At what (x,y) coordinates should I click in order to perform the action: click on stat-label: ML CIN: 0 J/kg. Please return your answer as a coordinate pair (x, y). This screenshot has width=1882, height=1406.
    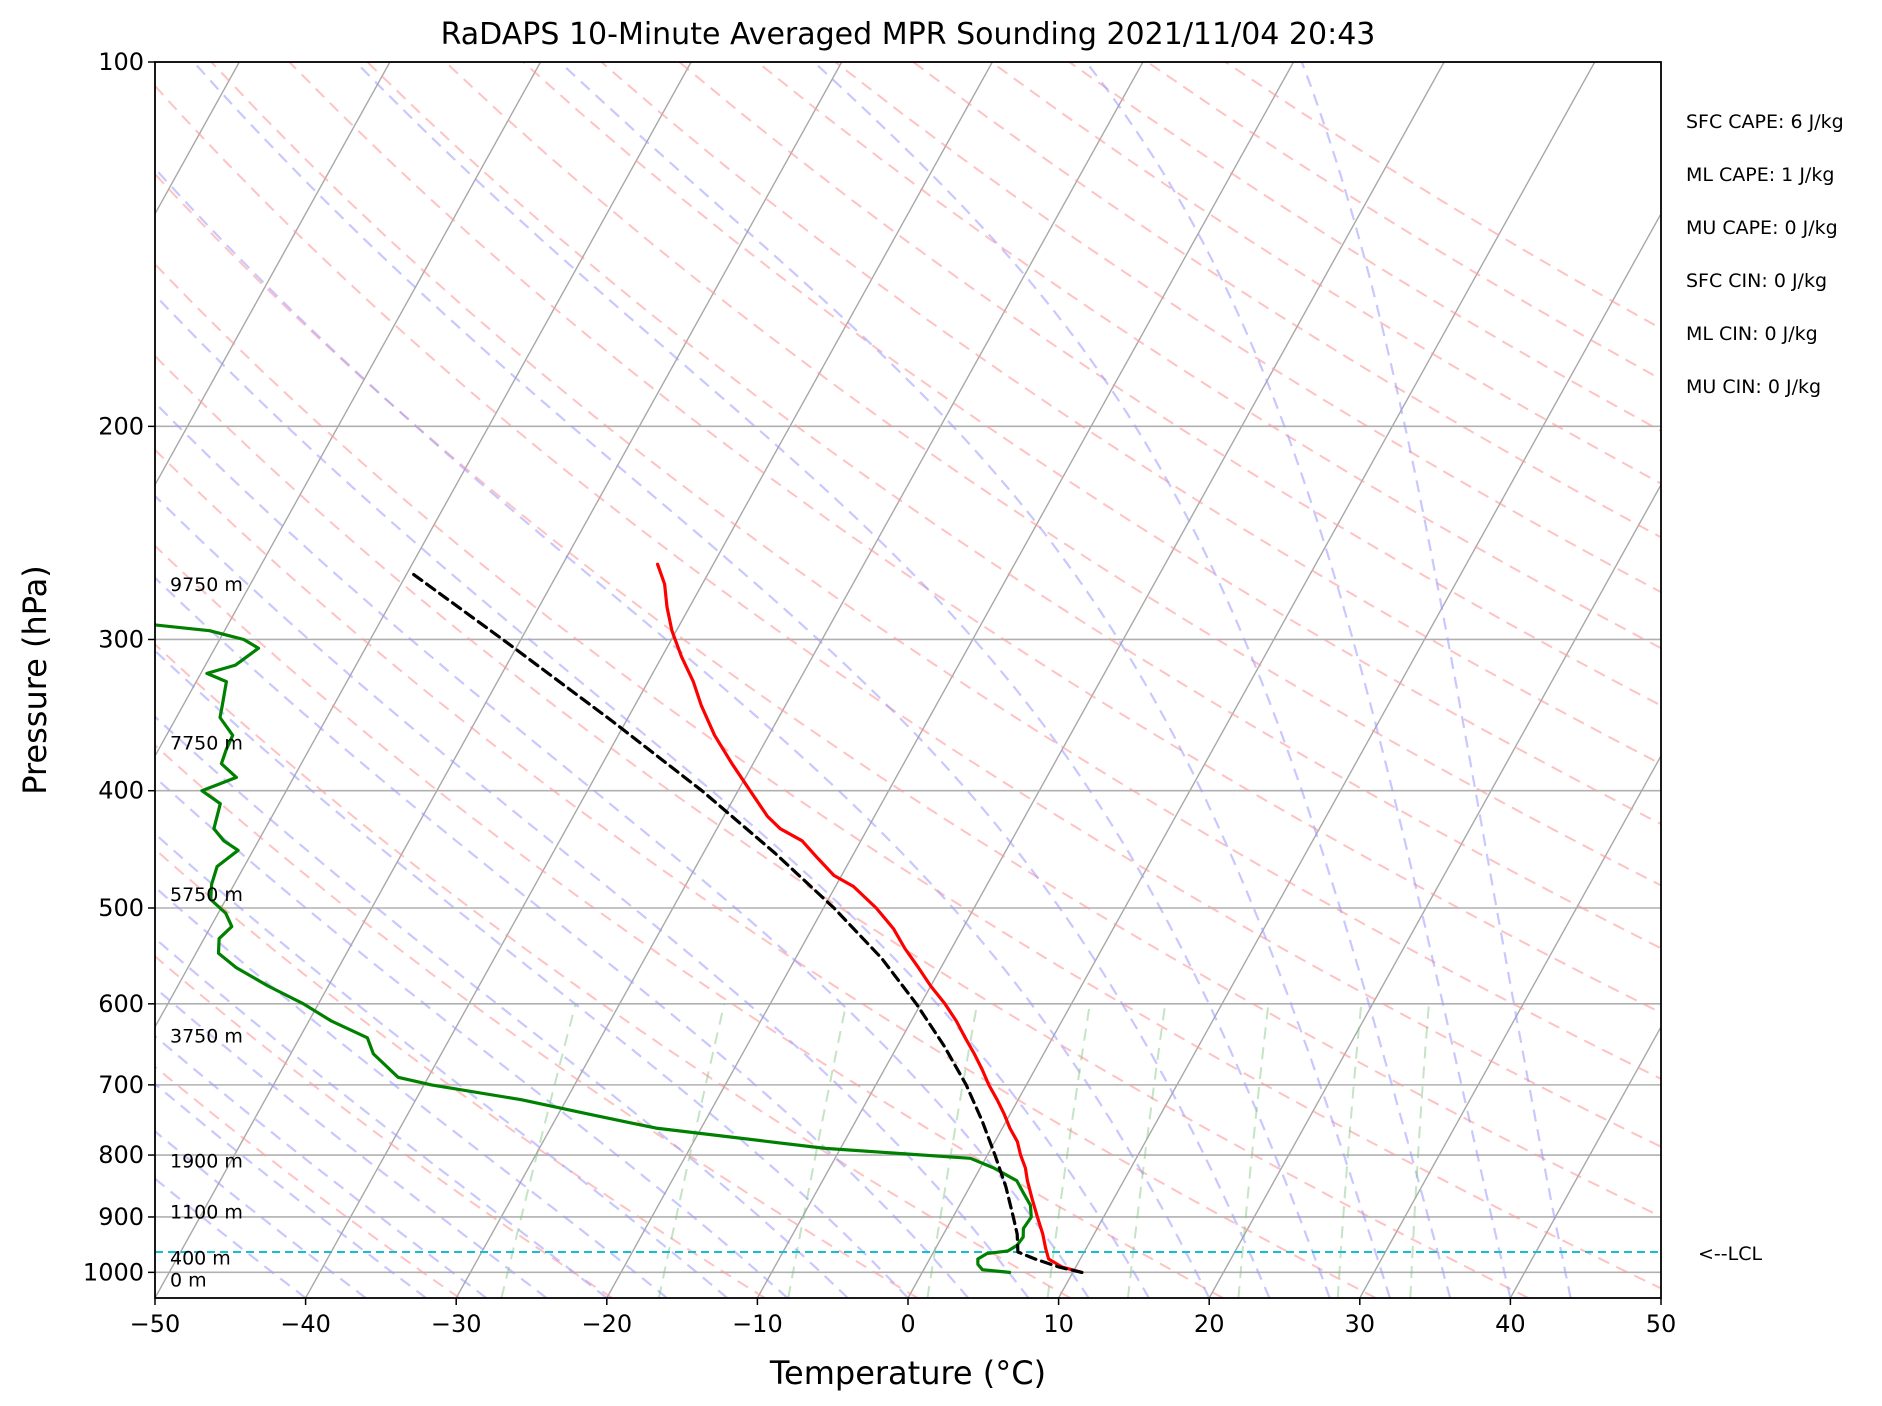
    Looking at the image, I should click on (1752, 334).